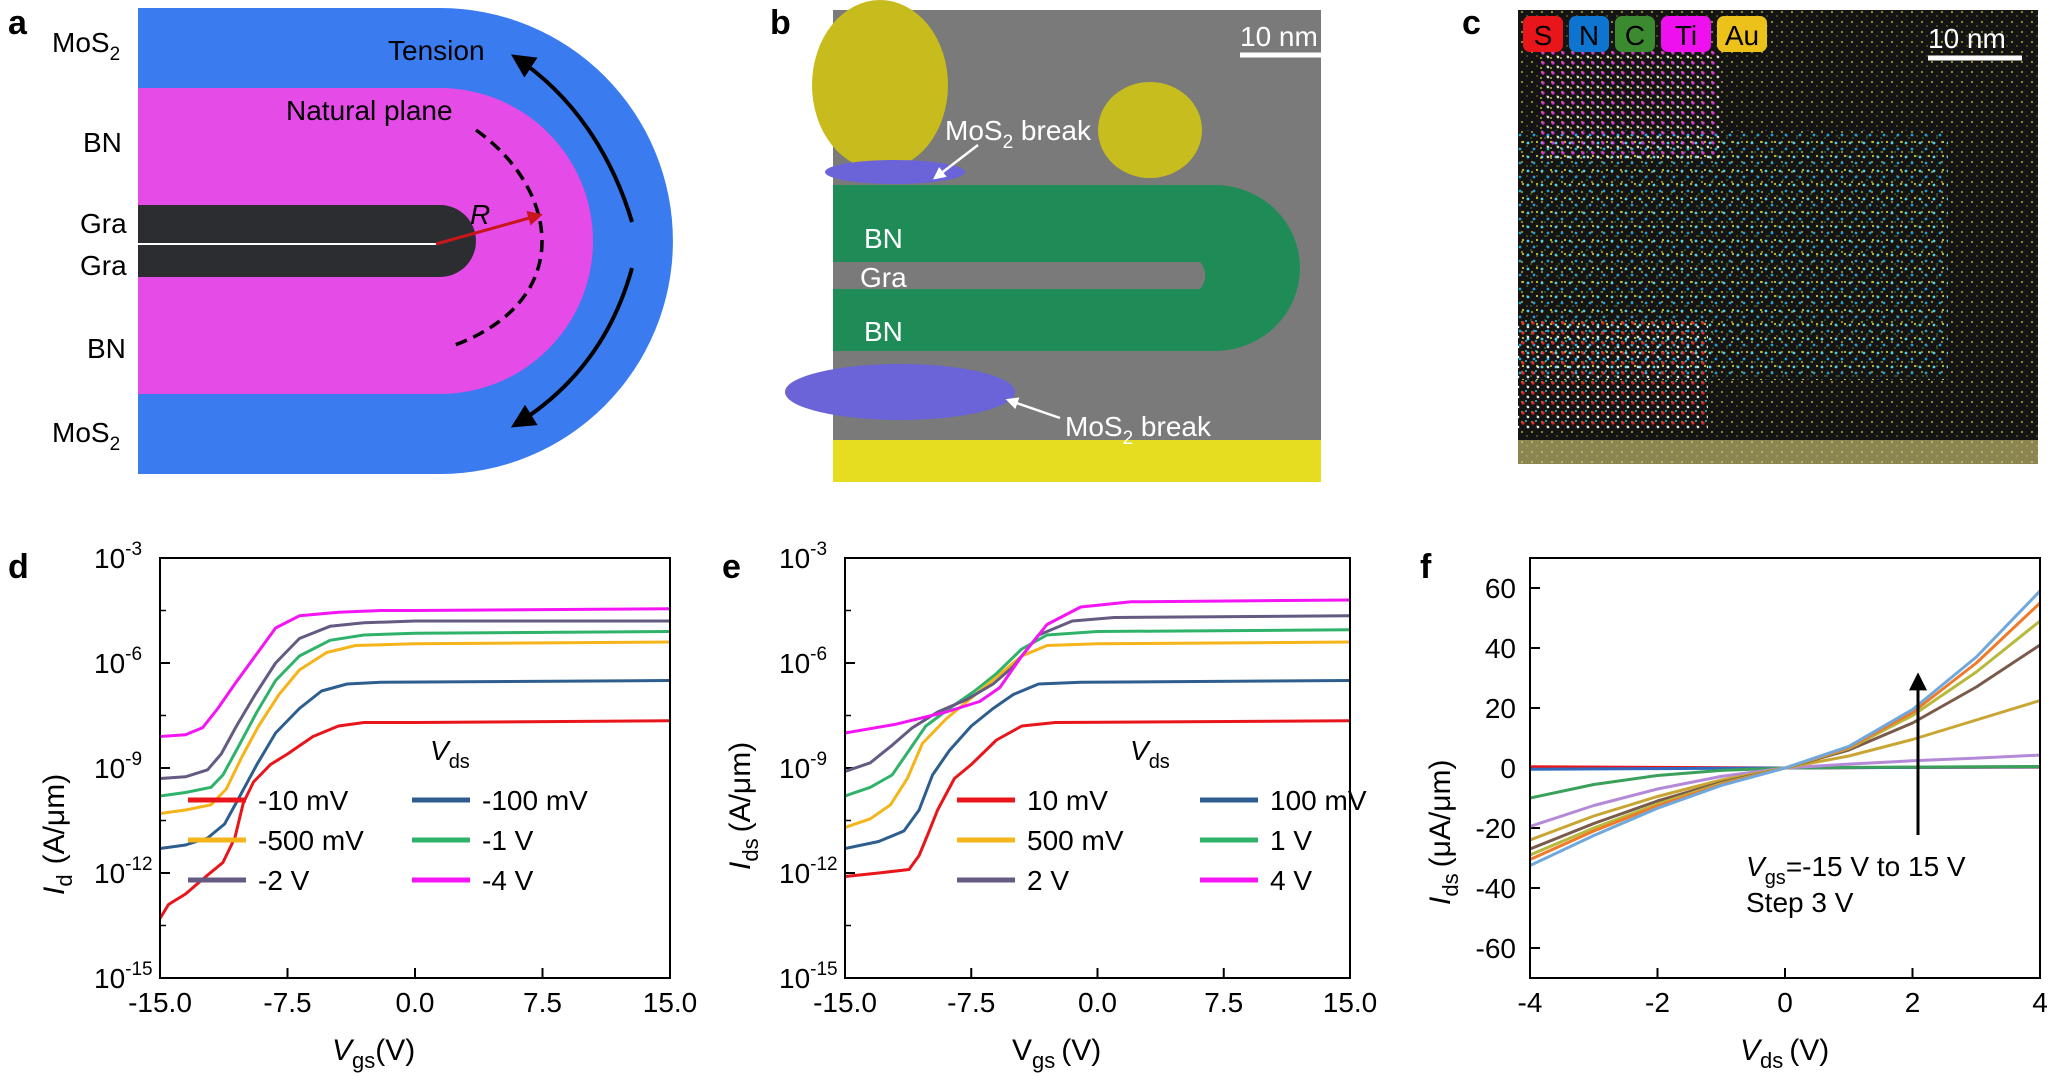  I want to click on legend-label-1: -100 mV, so click(535, 800).